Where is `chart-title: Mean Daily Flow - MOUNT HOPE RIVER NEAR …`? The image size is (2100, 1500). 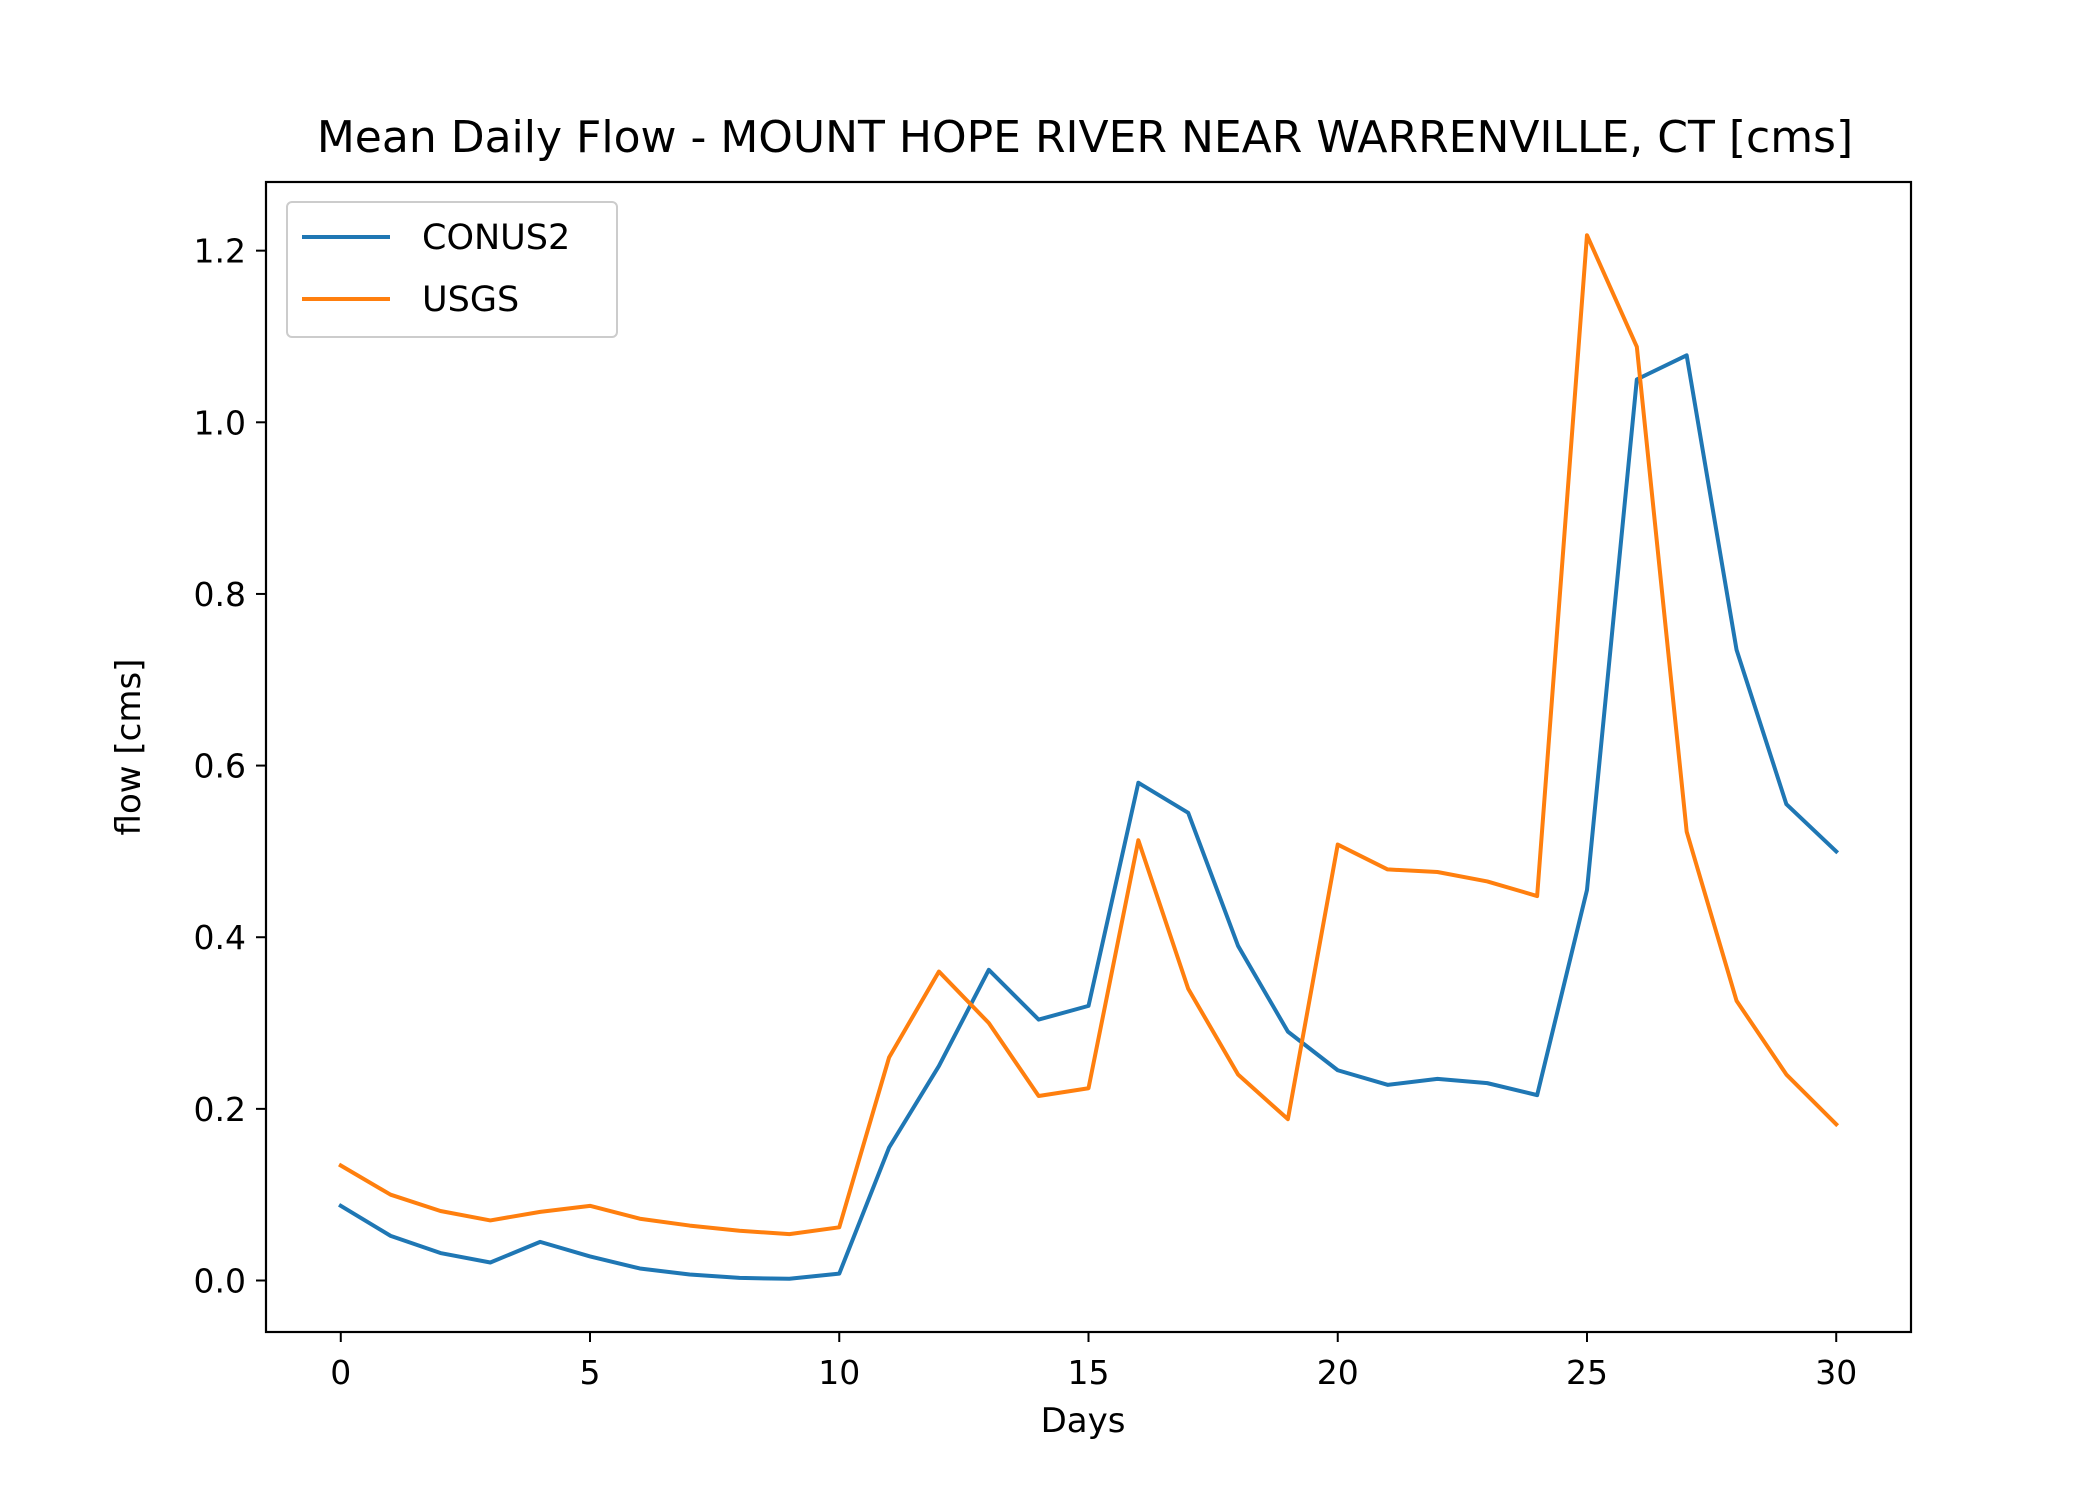 chart-title: Mean Daily Flow - MOUNT HOPE RIVER NEAR … is located at coordinates (1085, 137).